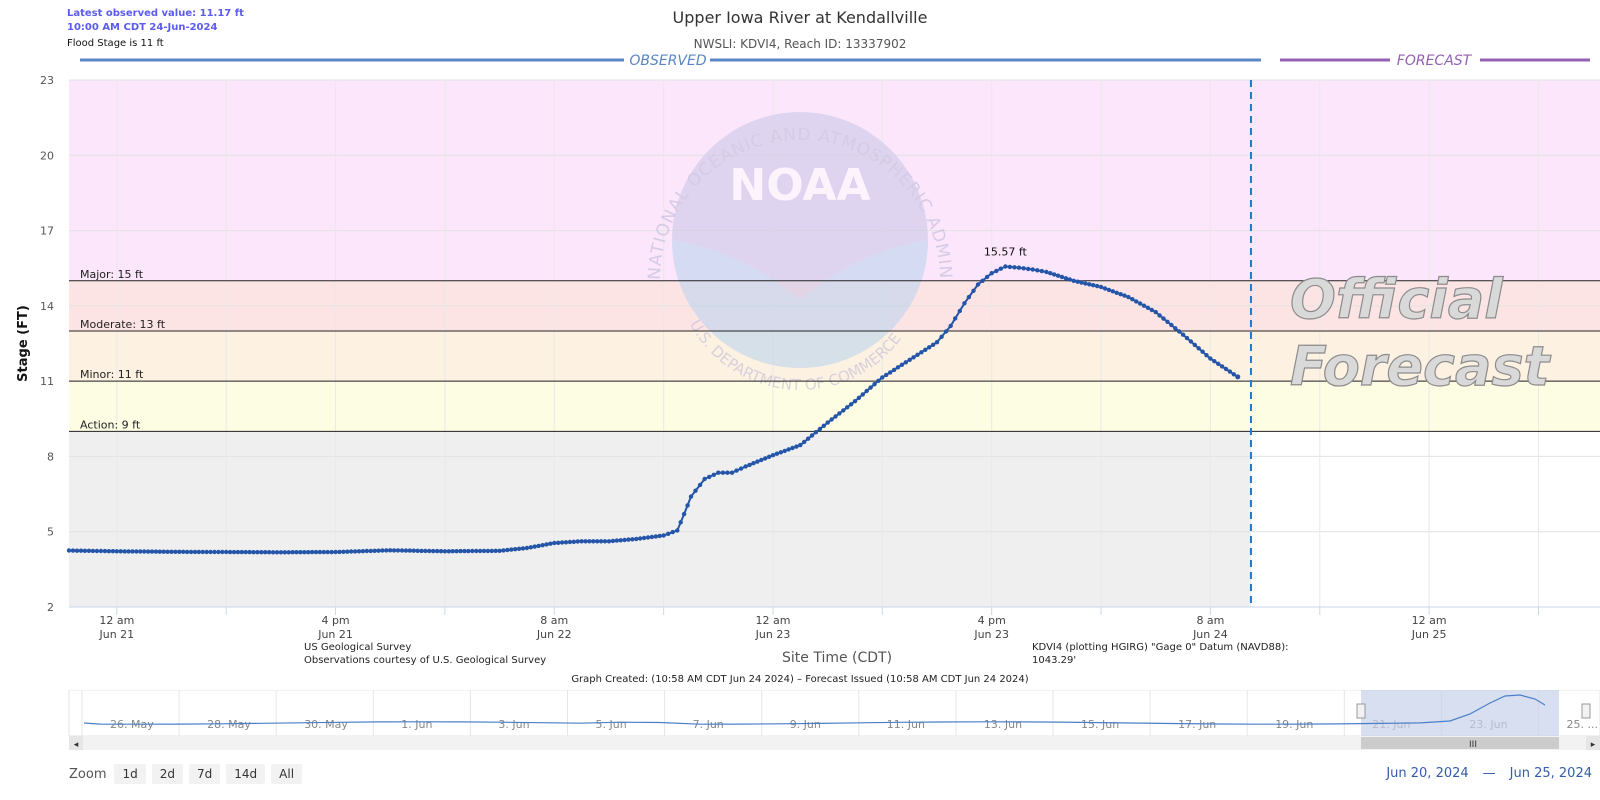 This screenshot has height=800, width=1600. What do you see at coordinates (112, 274) in the screenshot?
I see `threshold-label-major: Major: 15 ft` at bounding box center [112, 274].